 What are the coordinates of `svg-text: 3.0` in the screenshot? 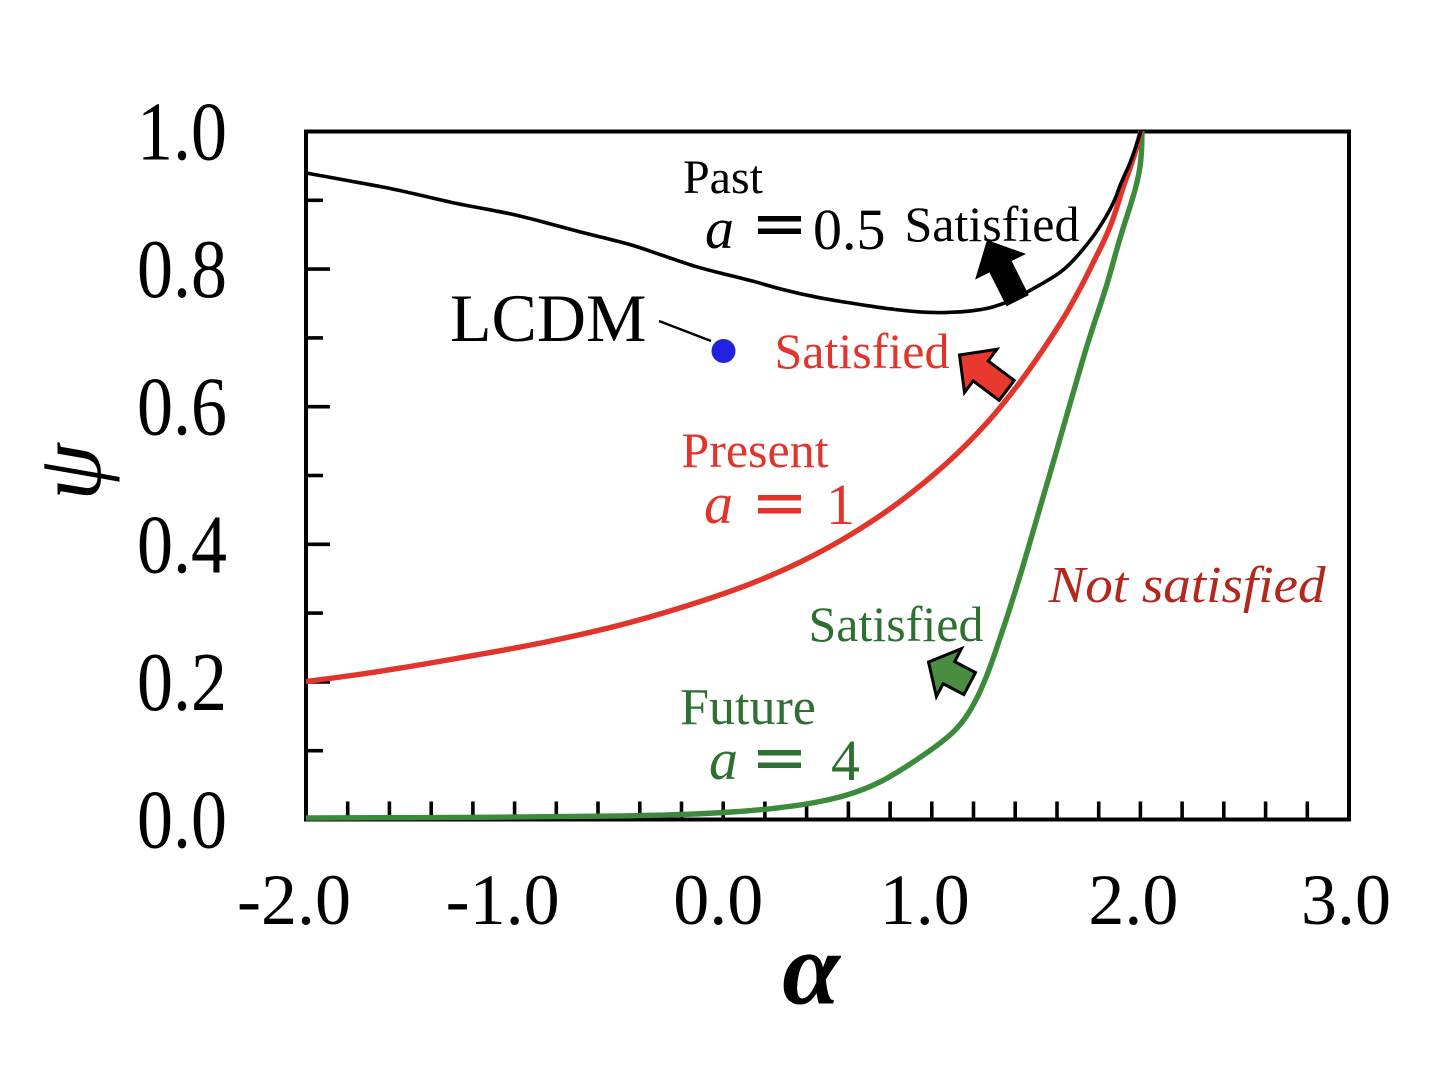 It's located at (1346, 900).